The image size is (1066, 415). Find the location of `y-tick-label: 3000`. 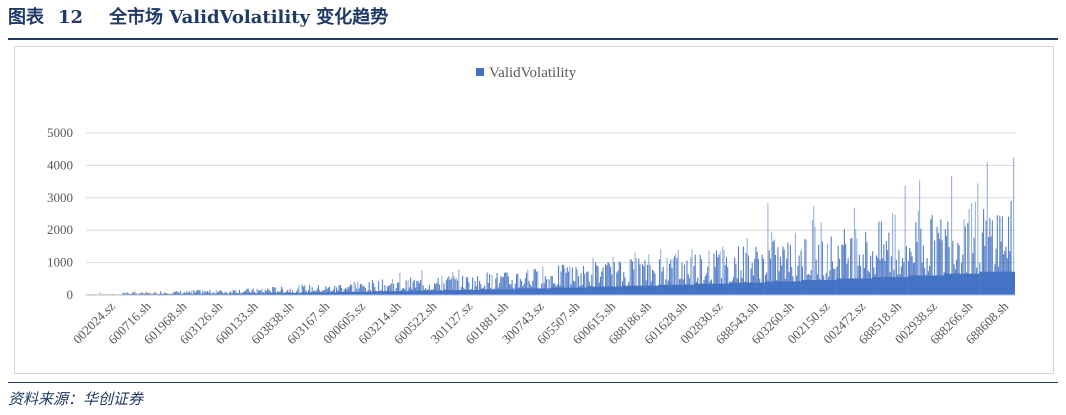

y-tick-label: 3000 is located at coordinates (60, 197).